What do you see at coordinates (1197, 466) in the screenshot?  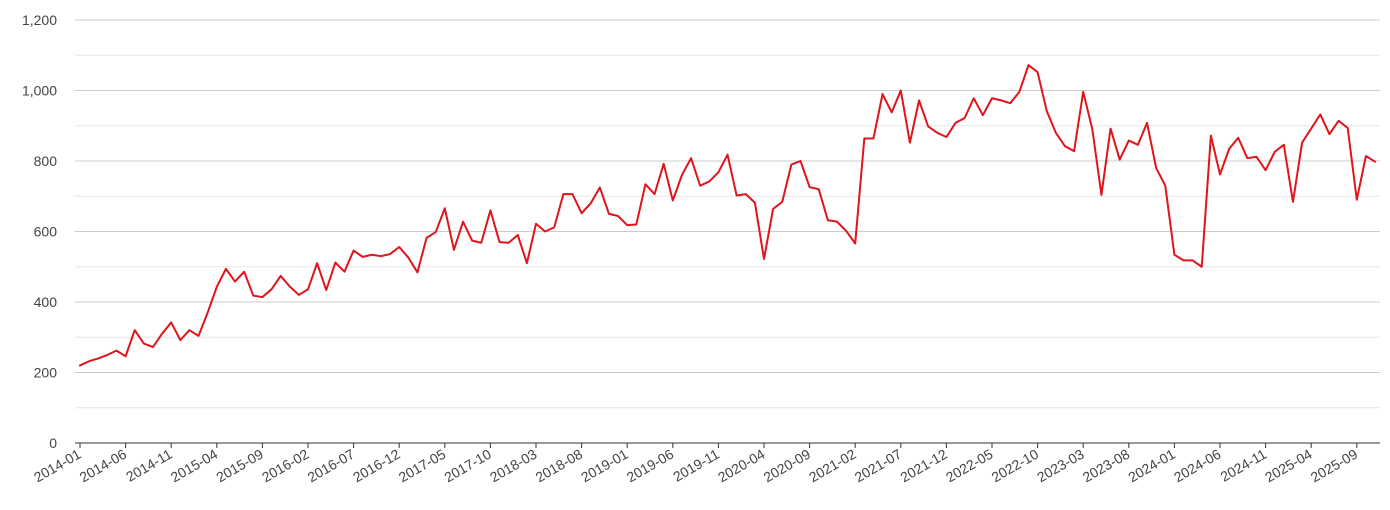 I see `x-tick-label: 2024-06` at bounding box center [1197, 466].